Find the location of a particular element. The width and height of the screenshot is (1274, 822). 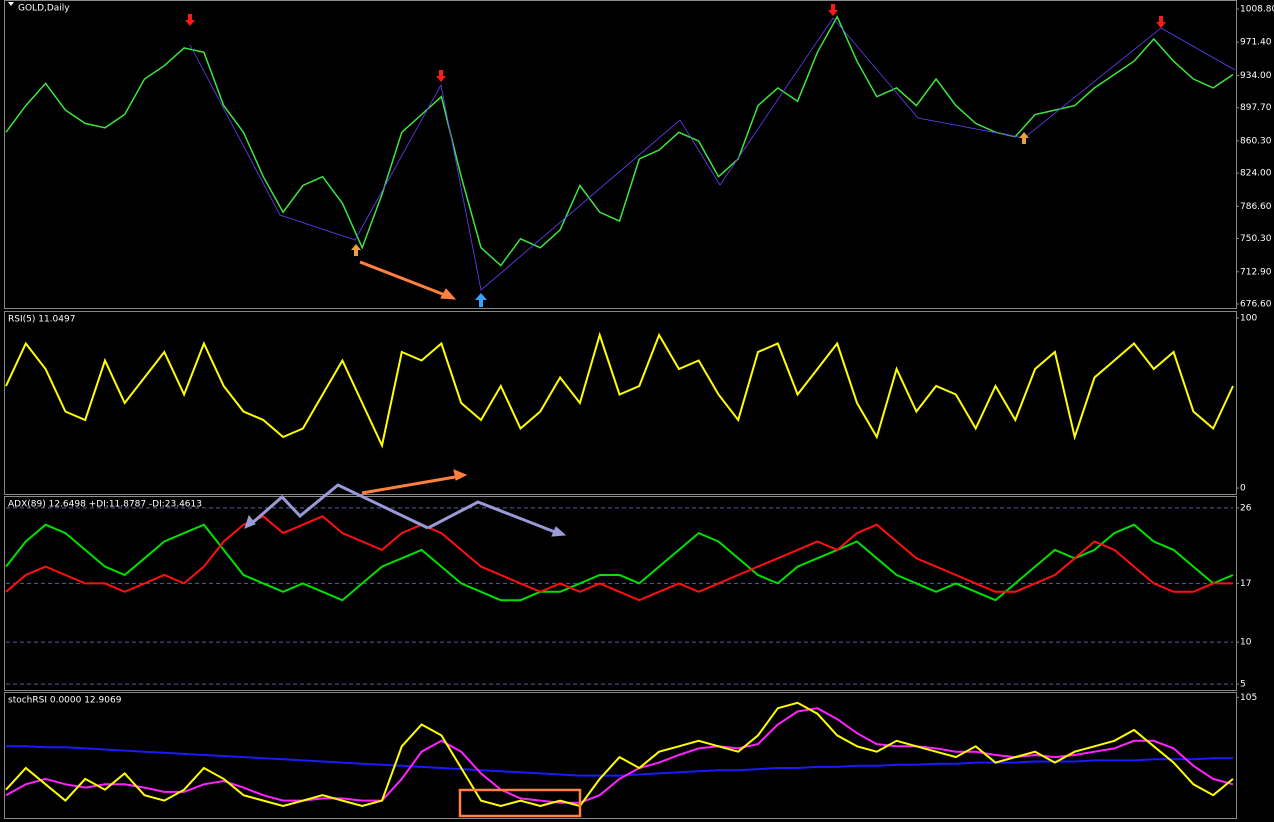

pane-title: stochRSI 0.0000 12.9069 is located at coordinates (65, 701).